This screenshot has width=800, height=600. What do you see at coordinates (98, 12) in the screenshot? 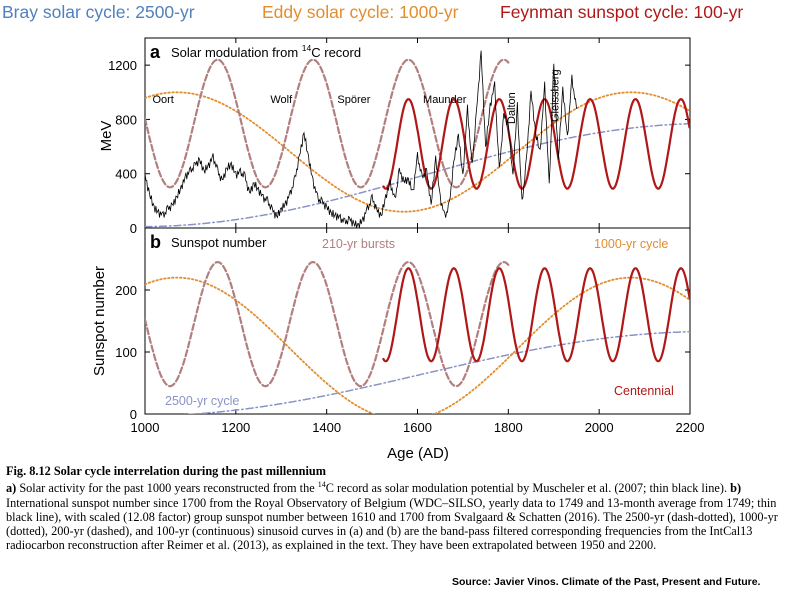
I see `bray-cycle-heading: Bray solar cycle: 2500-yr` at bounding box center [98, 12].